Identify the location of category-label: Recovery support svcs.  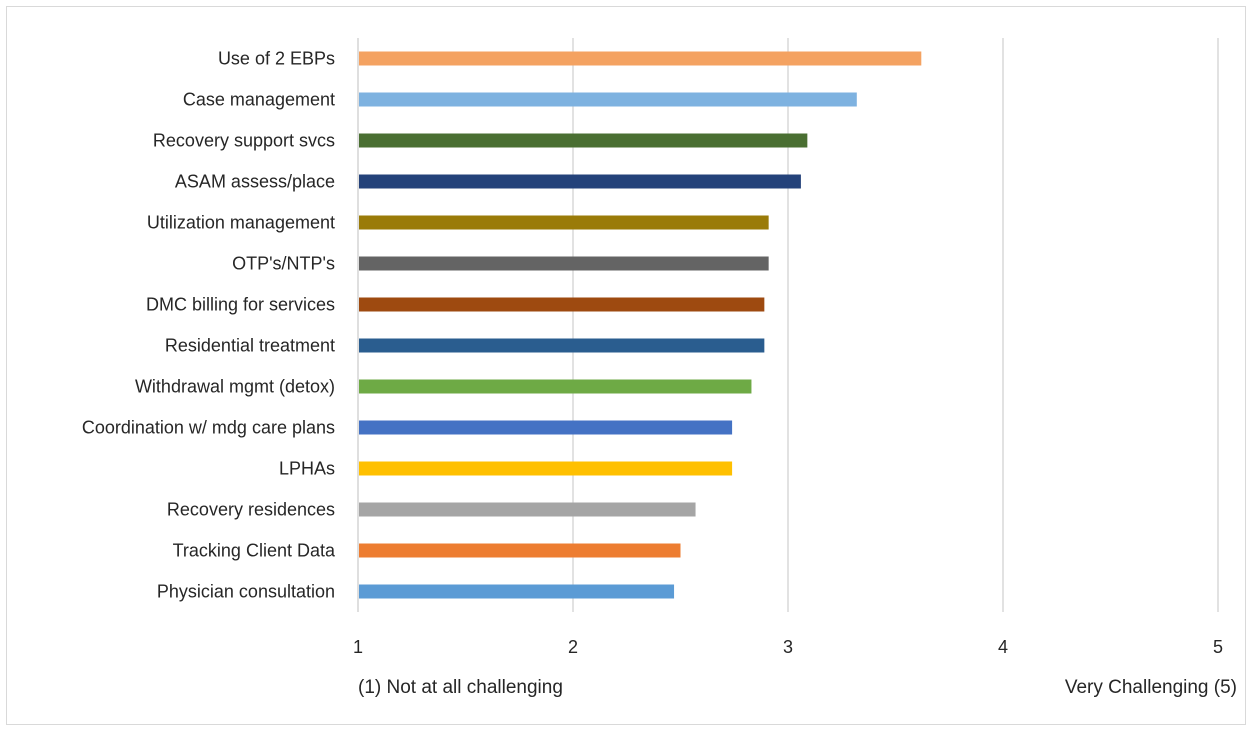
(244, 141).